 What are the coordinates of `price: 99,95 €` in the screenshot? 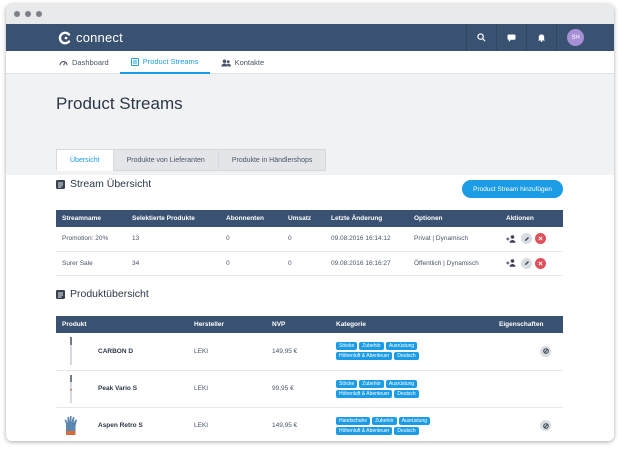 It's located at (298, 389).